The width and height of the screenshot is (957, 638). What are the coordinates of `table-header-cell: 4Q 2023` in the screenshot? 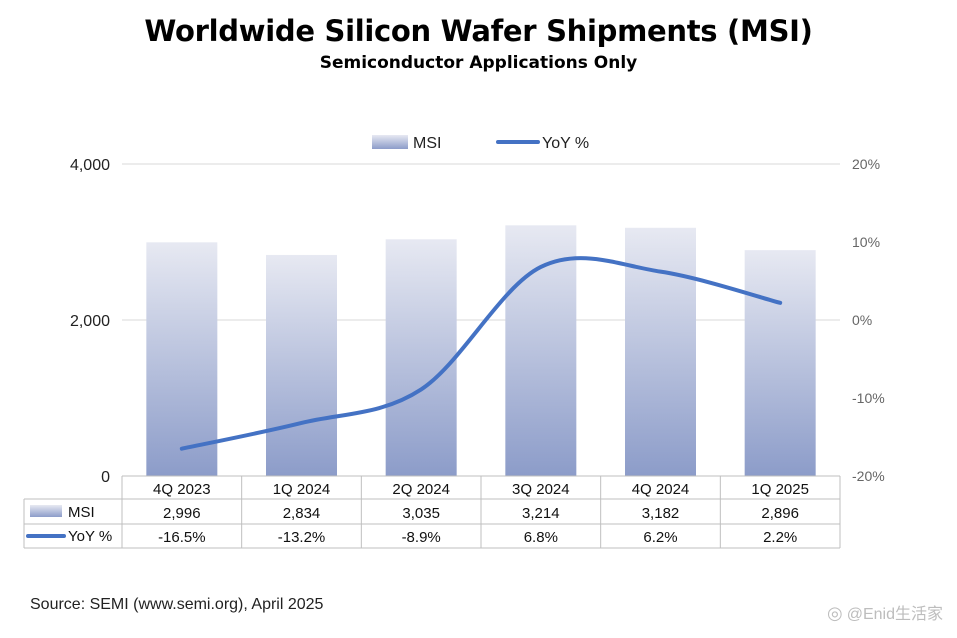 It's located at (182, 489).